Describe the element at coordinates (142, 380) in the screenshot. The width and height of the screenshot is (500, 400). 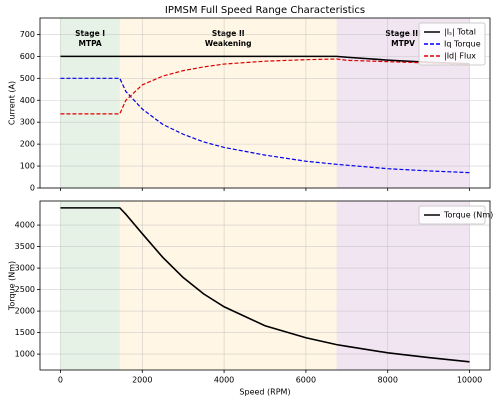
I see `x-tick-label: 2000` at that location.